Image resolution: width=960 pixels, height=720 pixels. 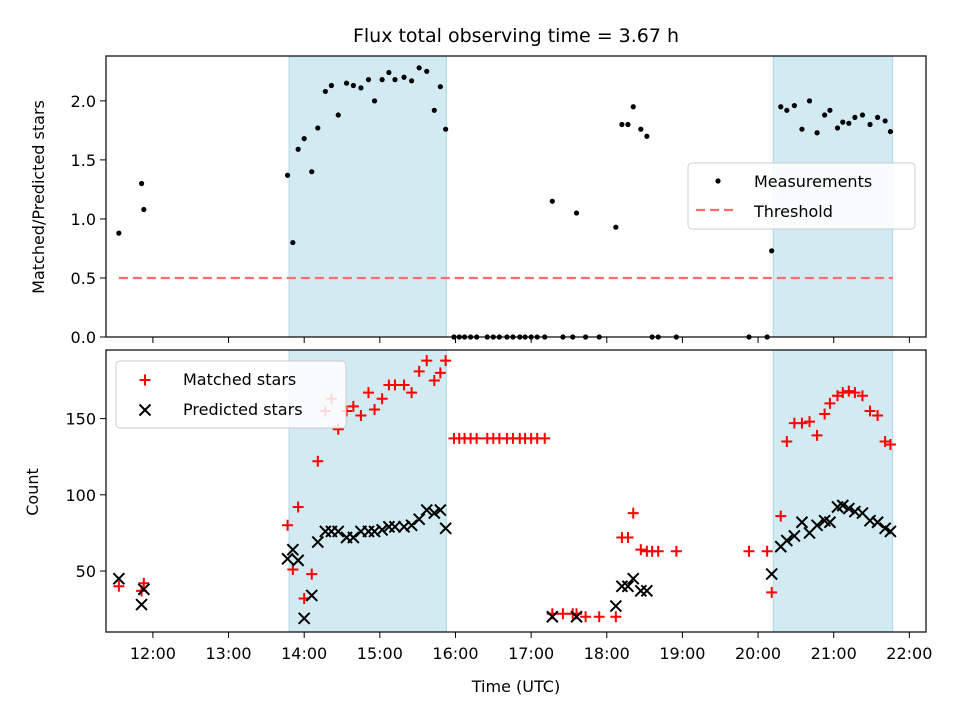 I want to click on y-tick-label: 100, so click(x=80, y=495).